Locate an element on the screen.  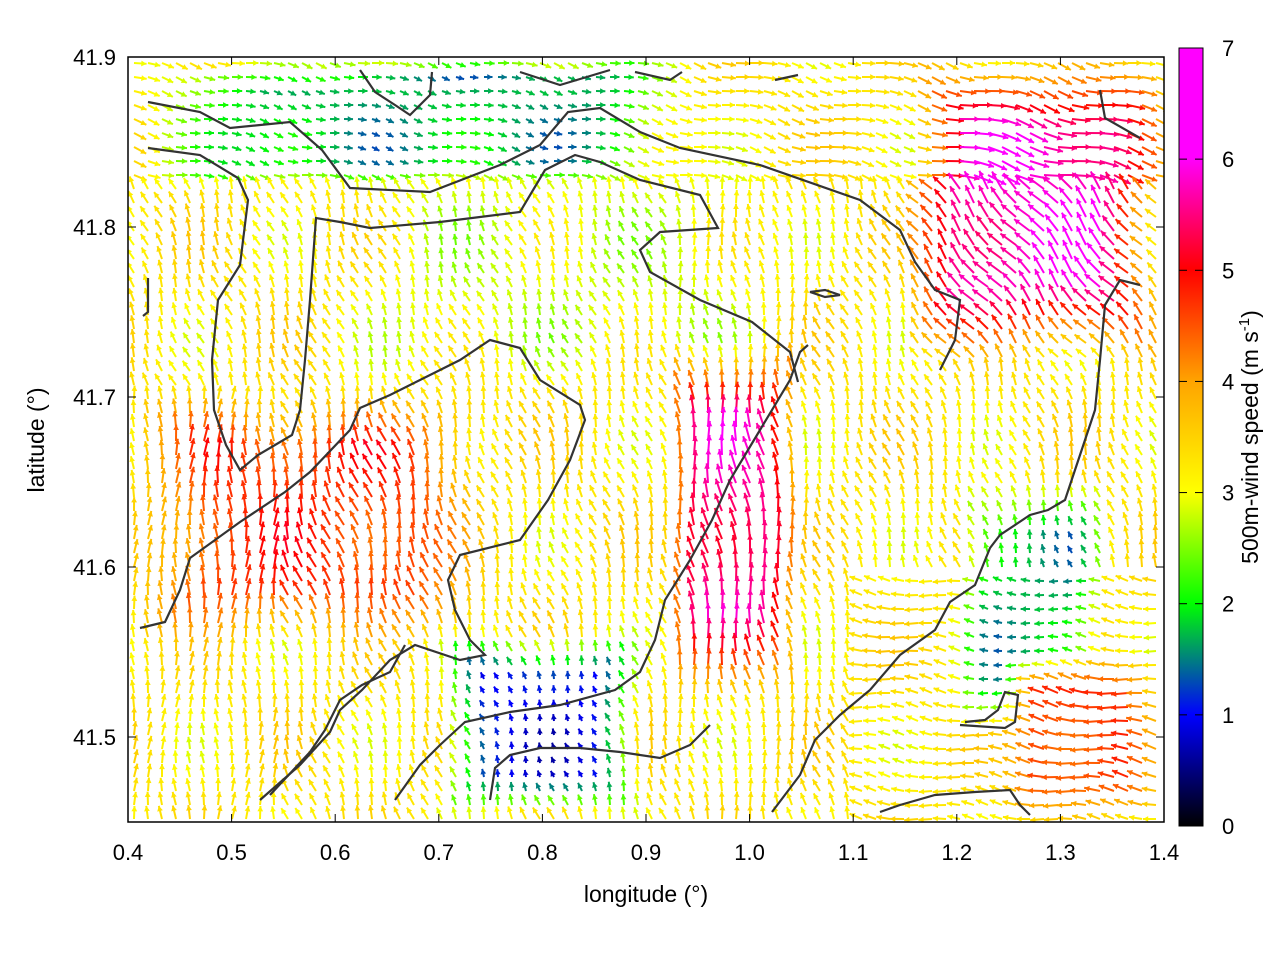
colorbar: 0 1 2 3 4 5 6 7 500m-wind speed (m s-1) is located at coordinates (1220, 437).